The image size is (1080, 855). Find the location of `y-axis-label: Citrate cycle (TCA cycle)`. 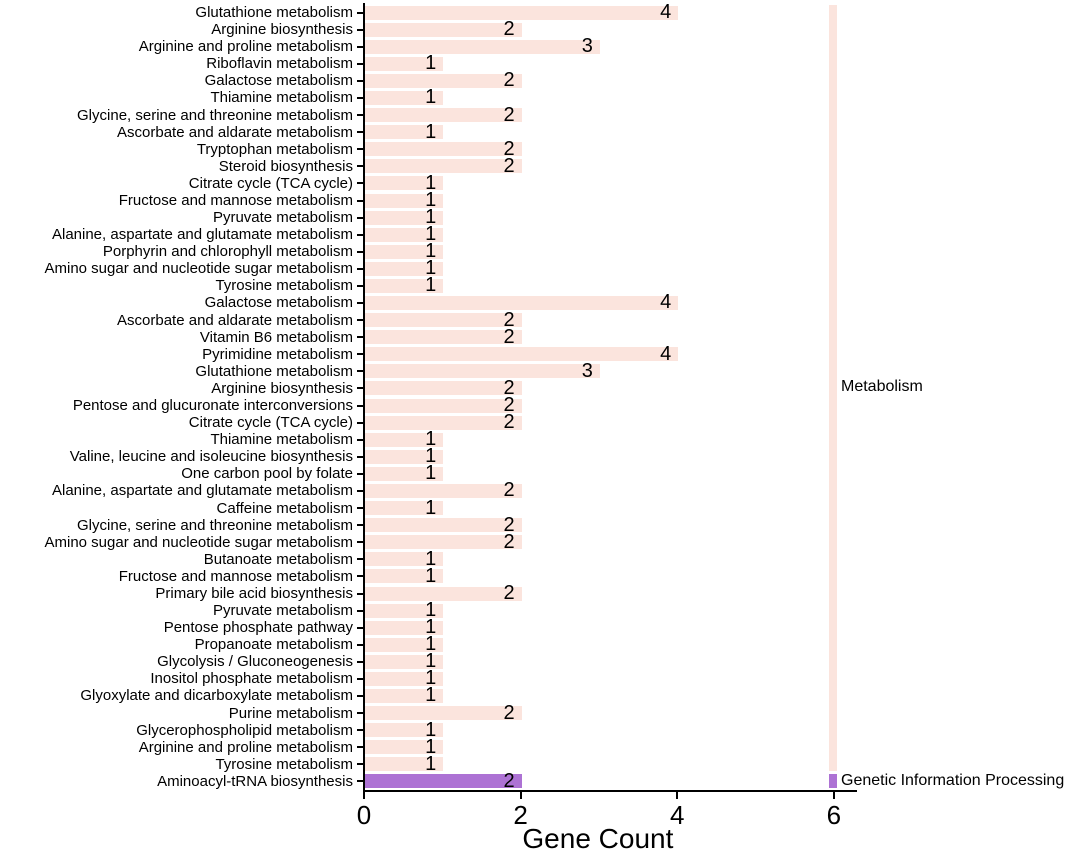

y-axis-label: Citrate cycle (TCA cycle) is located at coordinates (270, 183).